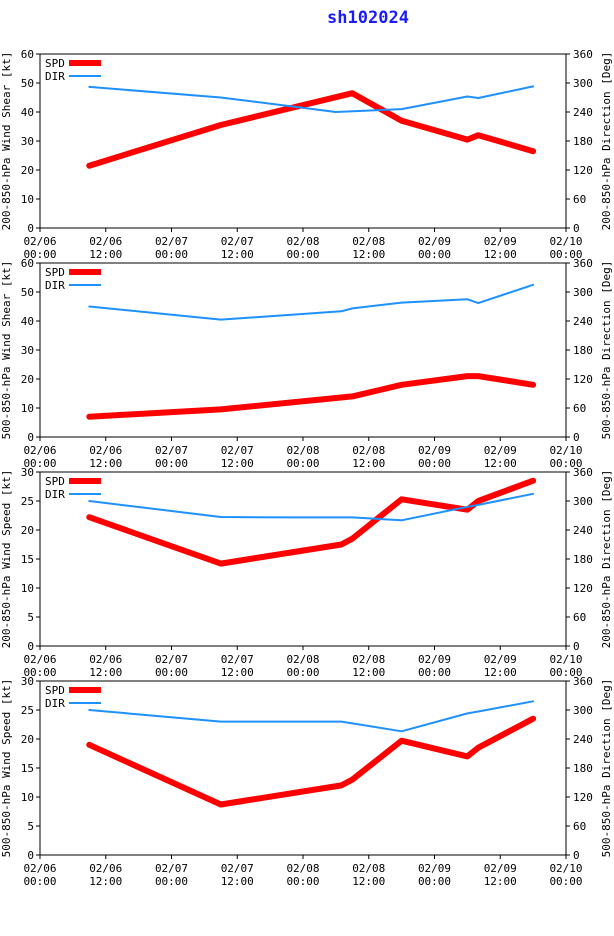 This screenshot has height=936, width=614. I want to click on y-right-axis-label: 200-850-hPa Direction [Deg], so click(606, 559).